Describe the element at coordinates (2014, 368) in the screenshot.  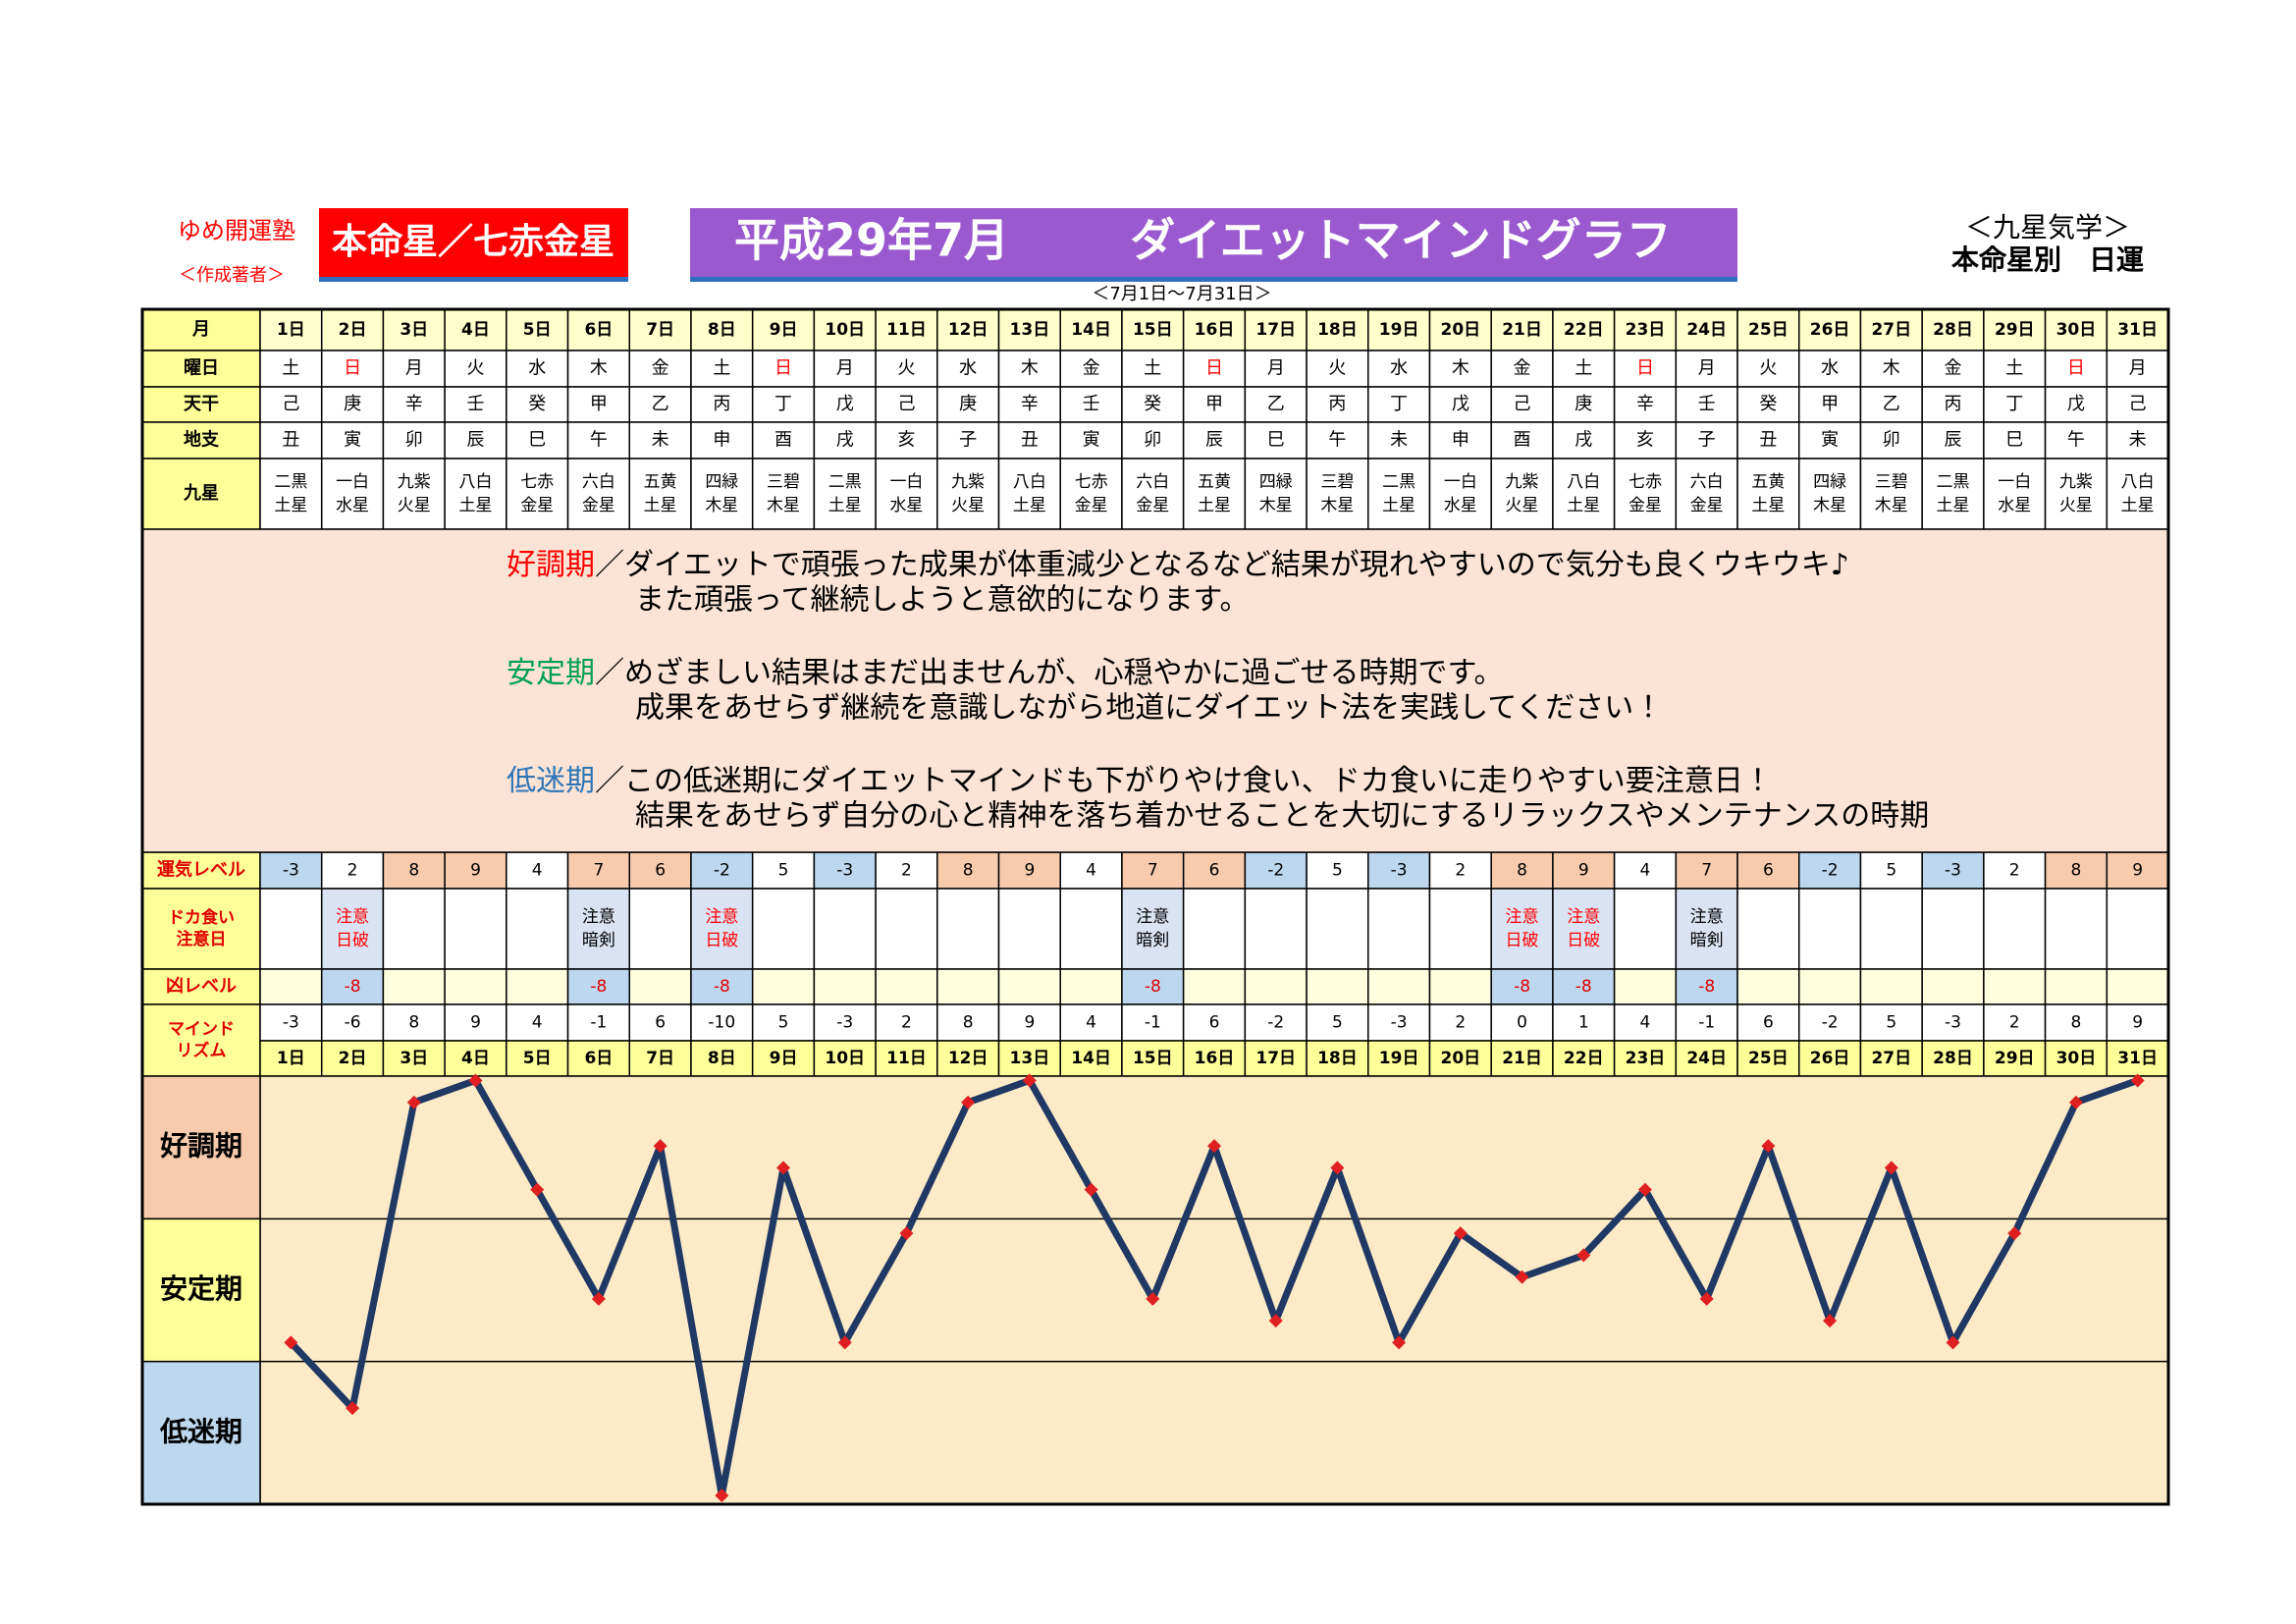
I see `weekday: 土` at that location.